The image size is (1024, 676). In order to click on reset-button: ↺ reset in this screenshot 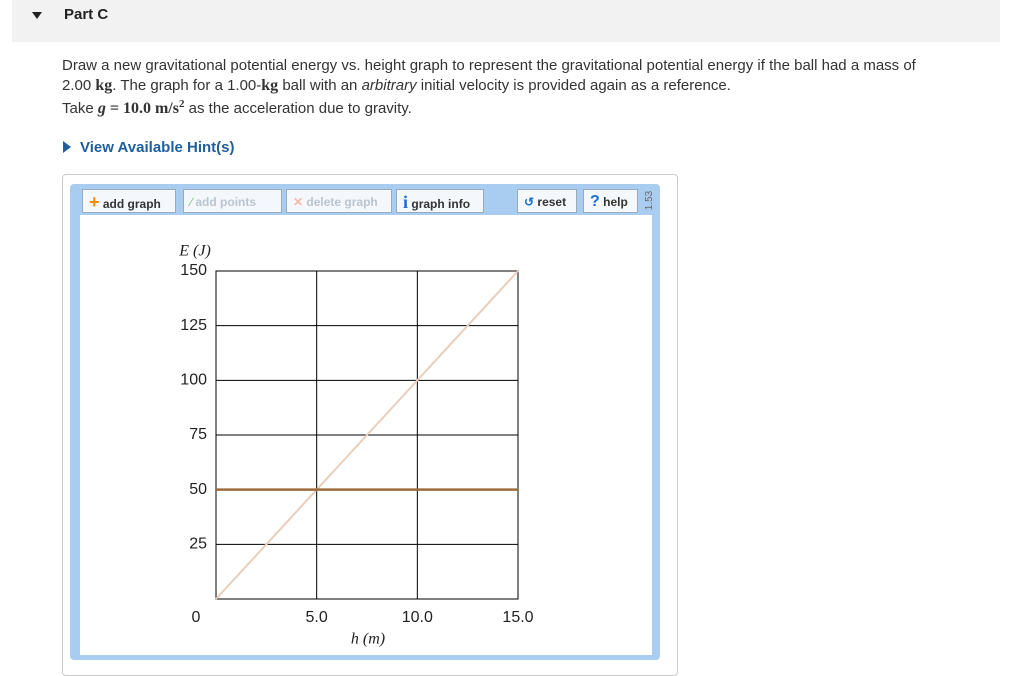, I will do `click(547, 201)`.